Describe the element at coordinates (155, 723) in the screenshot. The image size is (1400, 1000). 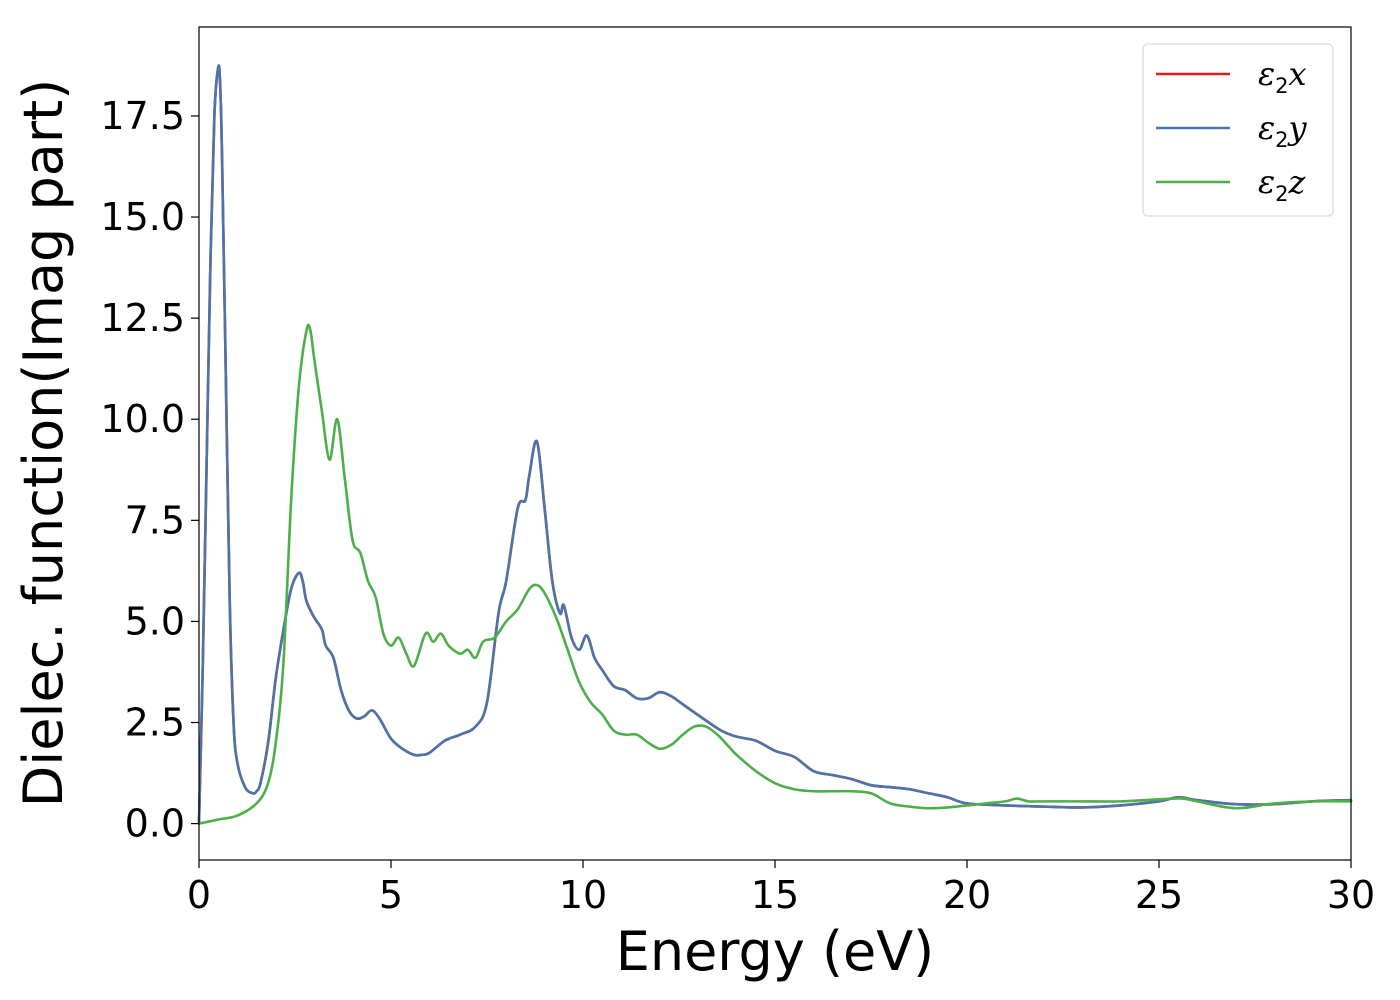
I see `y-tick-label: 2.5` at that location.